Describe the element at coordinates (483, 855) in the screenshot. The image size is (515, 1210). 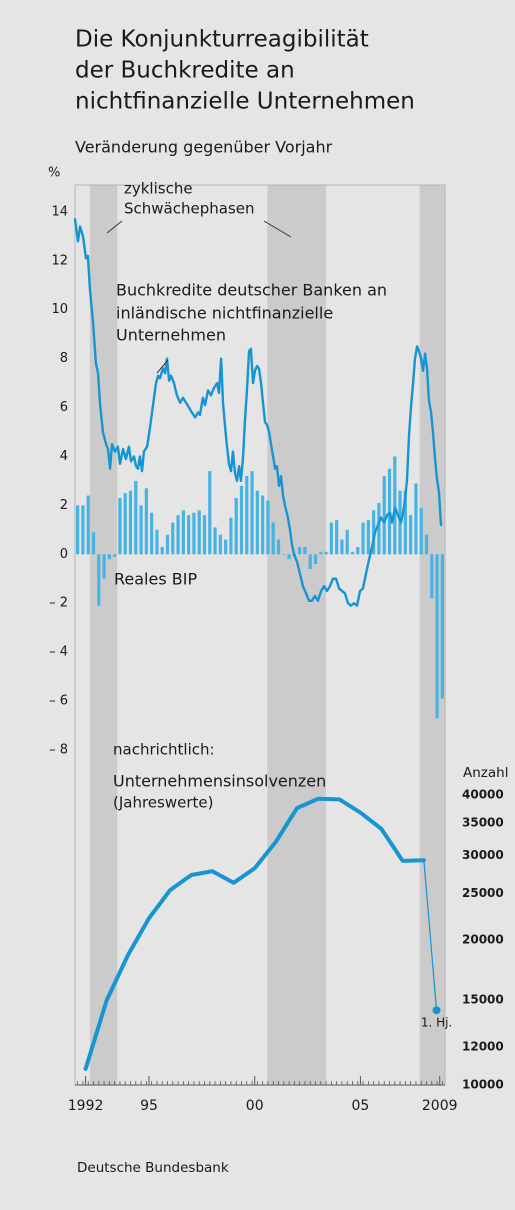
I see `y2-tick-label: 30000` at that location.